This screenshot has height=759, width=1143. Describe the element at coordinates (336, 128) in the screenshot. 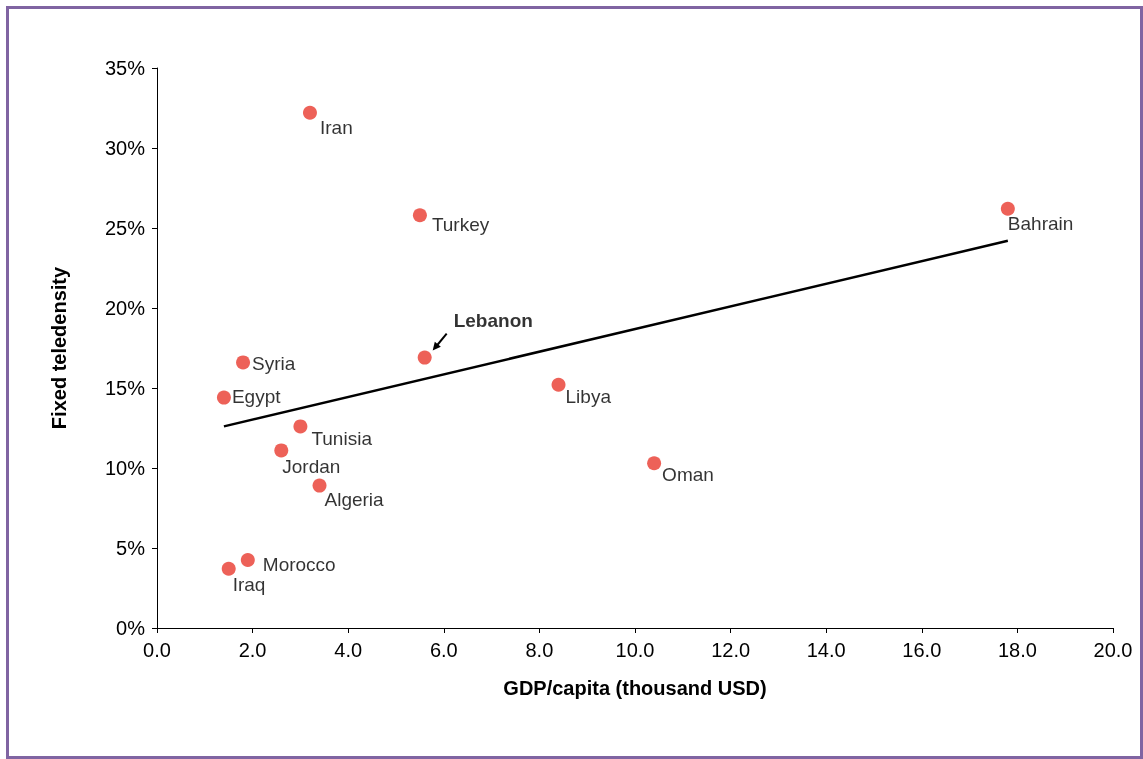

I see `annotation: Iran` at that location.